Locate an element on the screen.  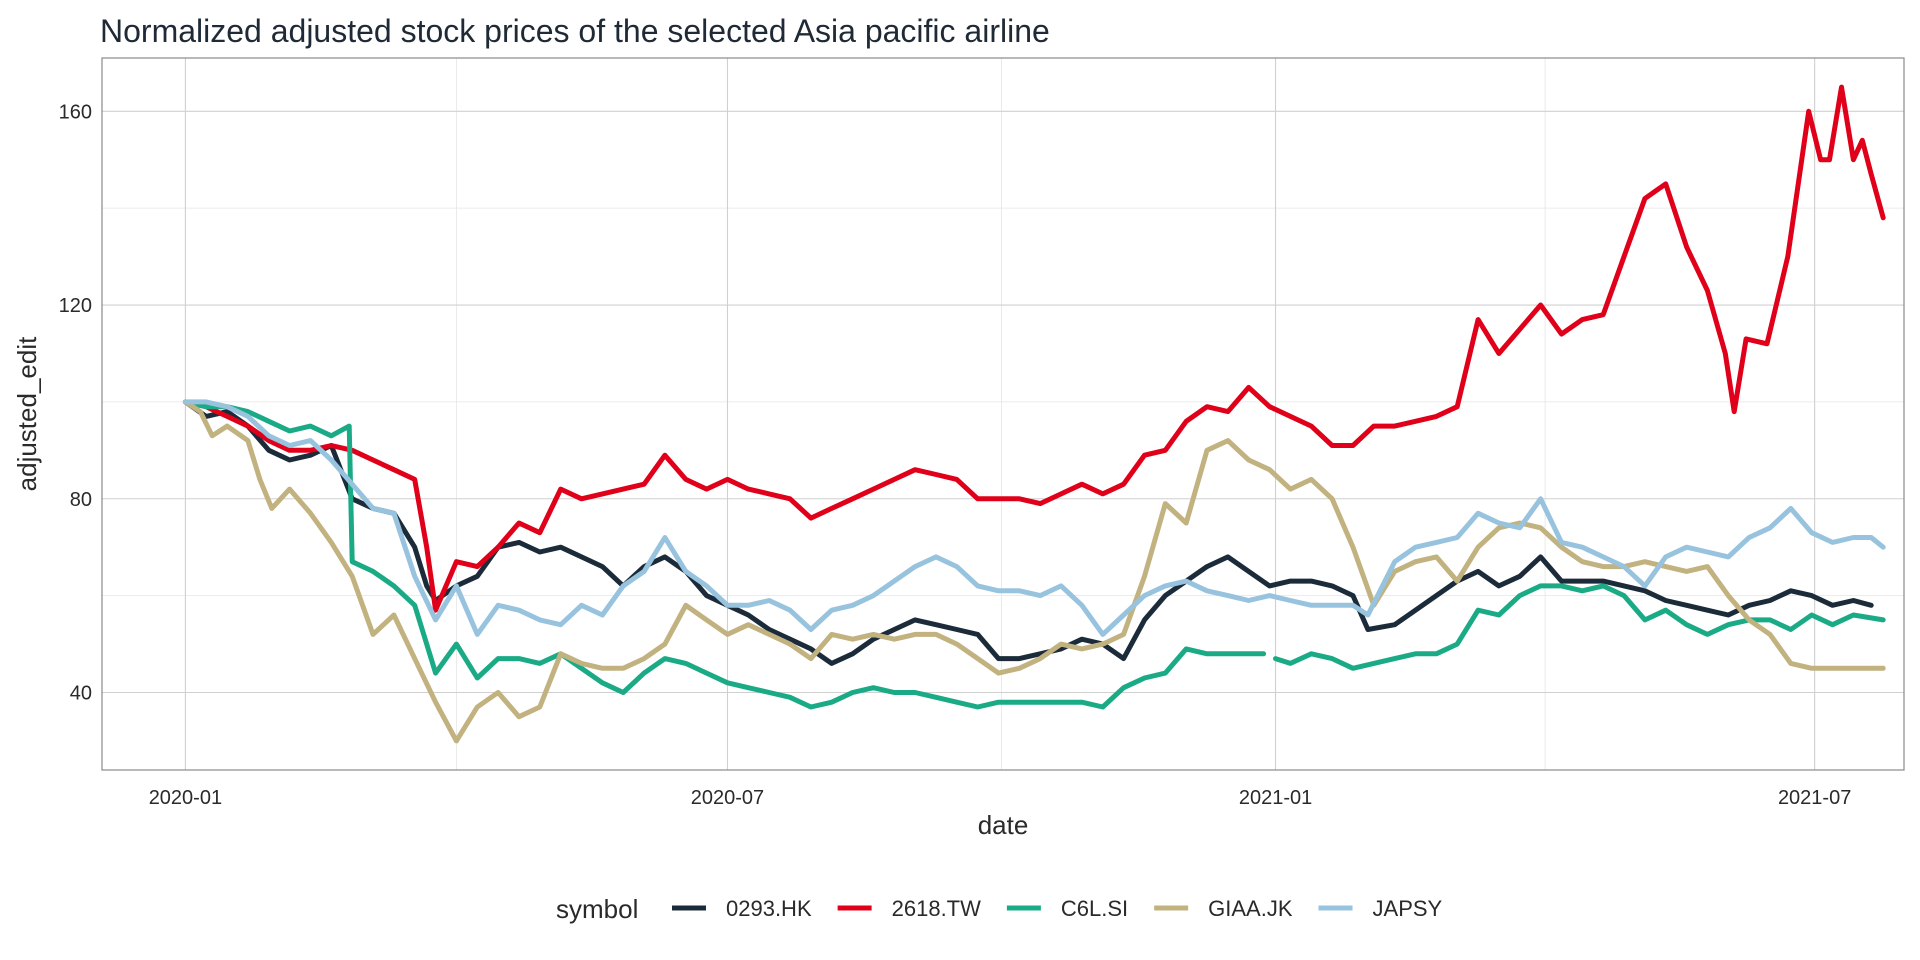
legend: symbol 0293.HK 2618.TW C6L.SI GIAA.JK JAPSY is located at coordinates (999, 909).